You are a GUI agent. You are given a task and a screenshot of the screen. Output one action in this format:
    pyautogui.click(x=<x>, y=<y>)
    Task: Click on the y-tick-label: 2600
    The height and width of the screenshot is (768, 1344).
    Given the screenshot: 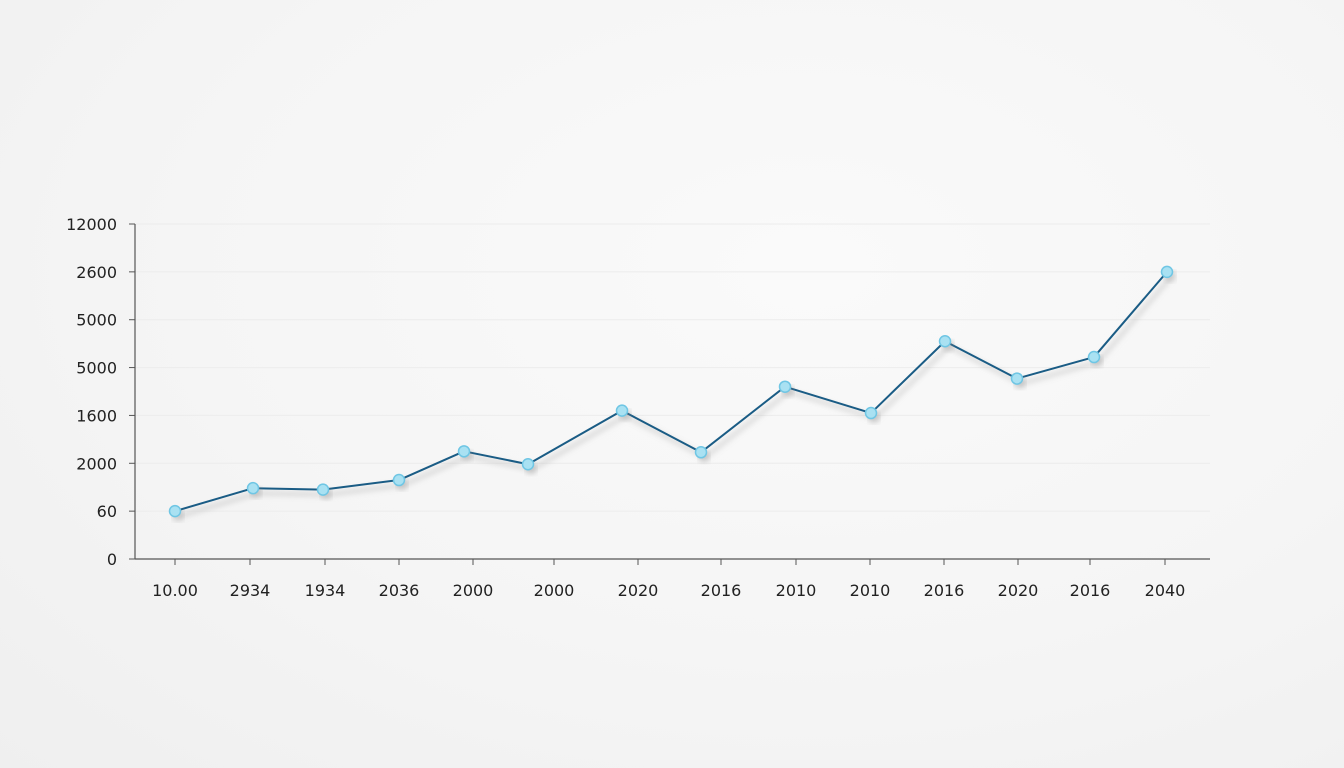 What is the action you would take?
    pyautogui.click(x=96, y=272)
    